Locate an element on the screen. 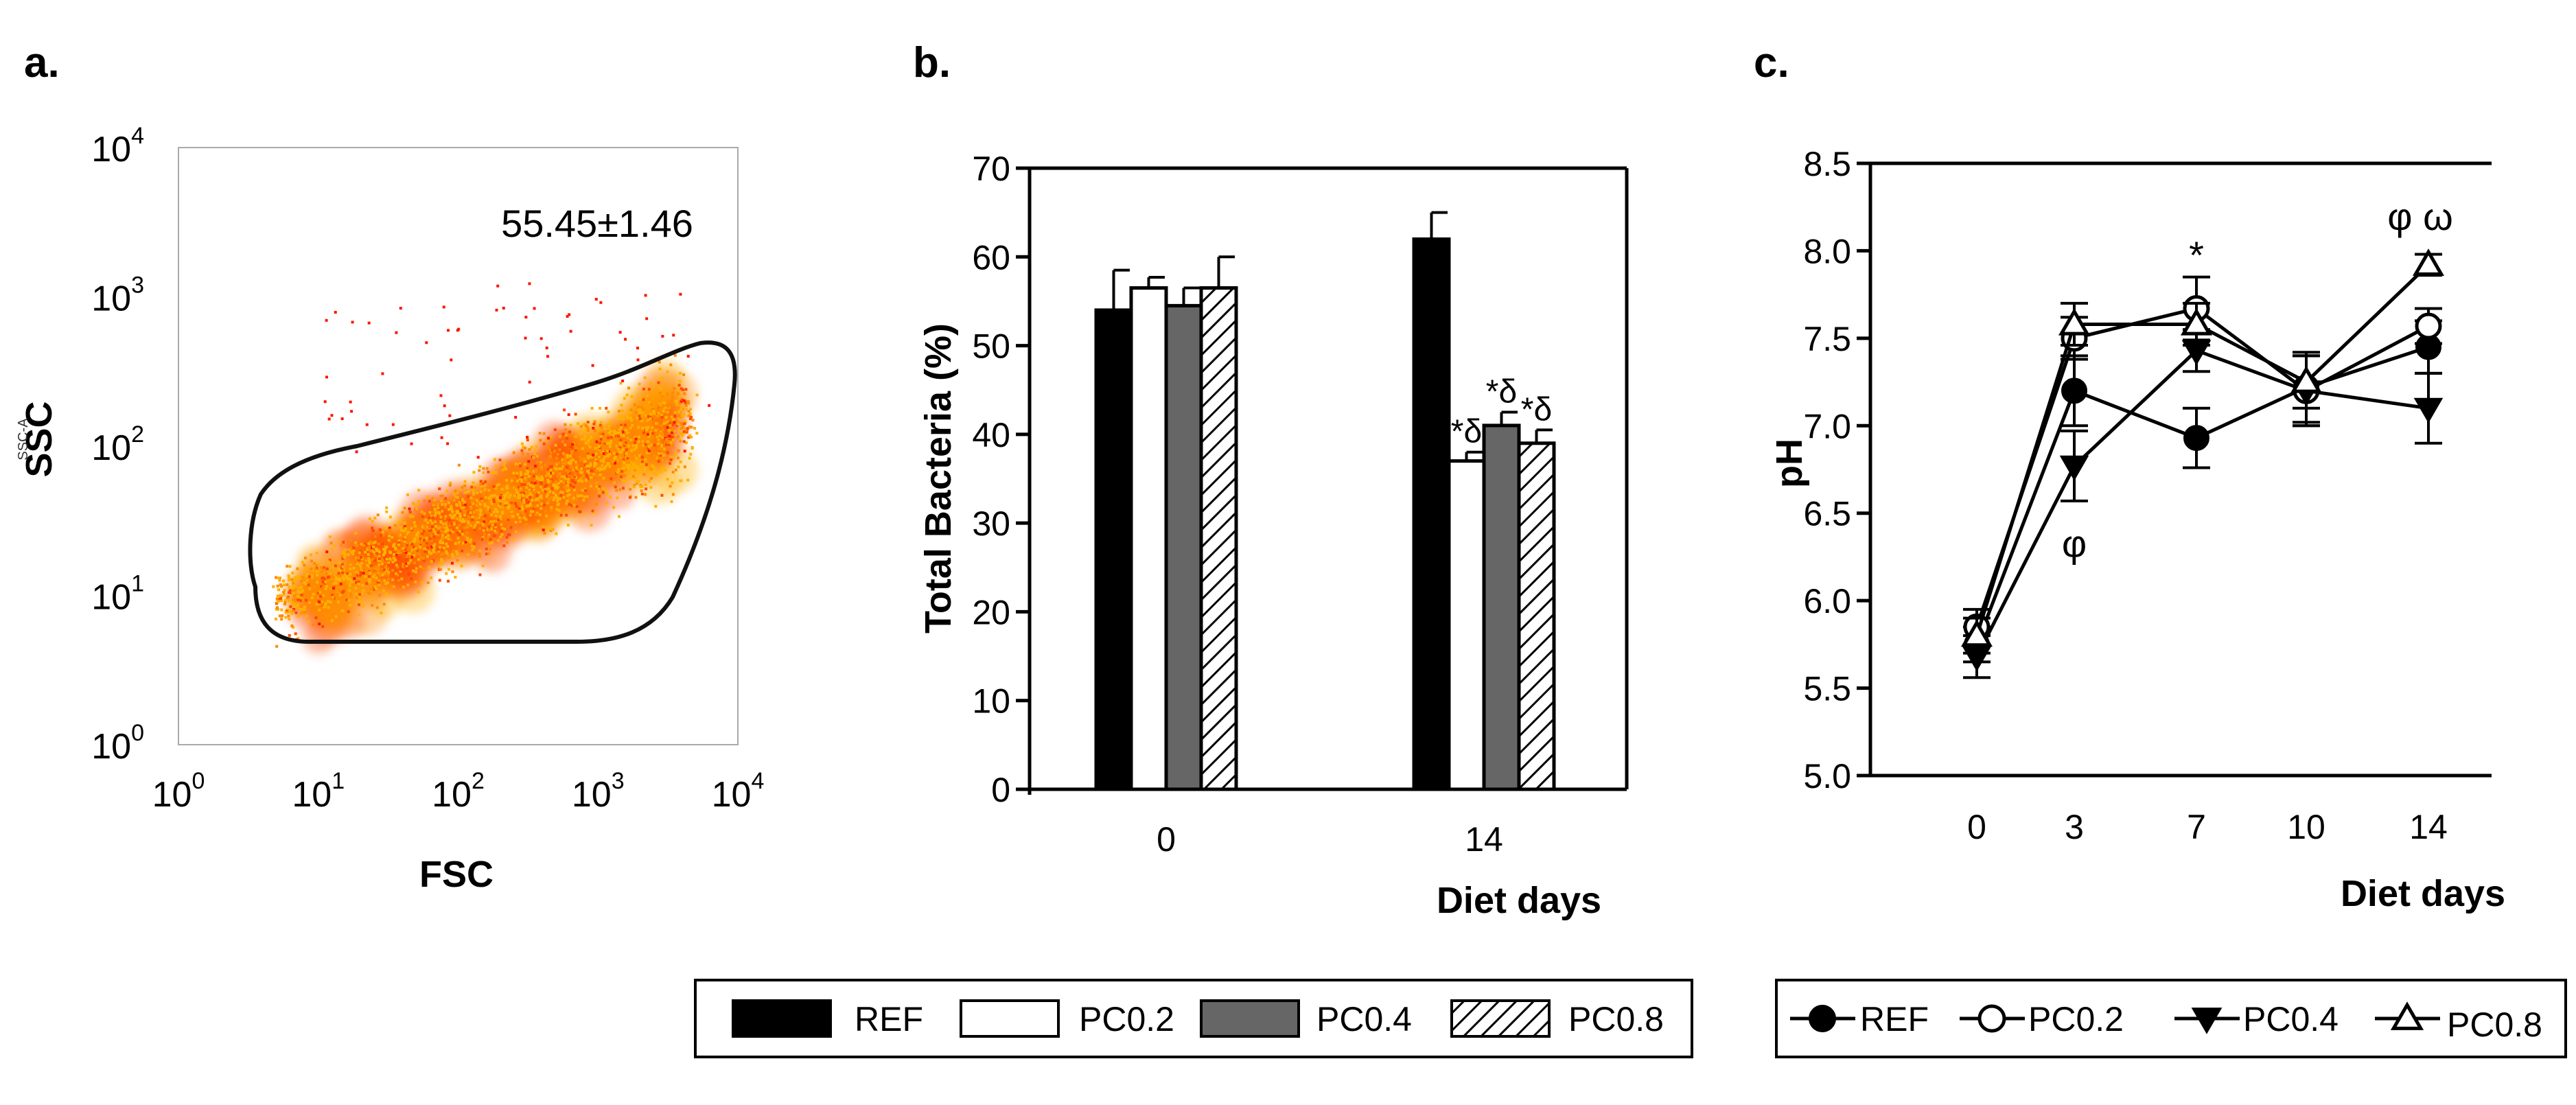 This screenshot has width=2576, height=1105. x-tick-label: 104 is located at coordinates (738, 791).